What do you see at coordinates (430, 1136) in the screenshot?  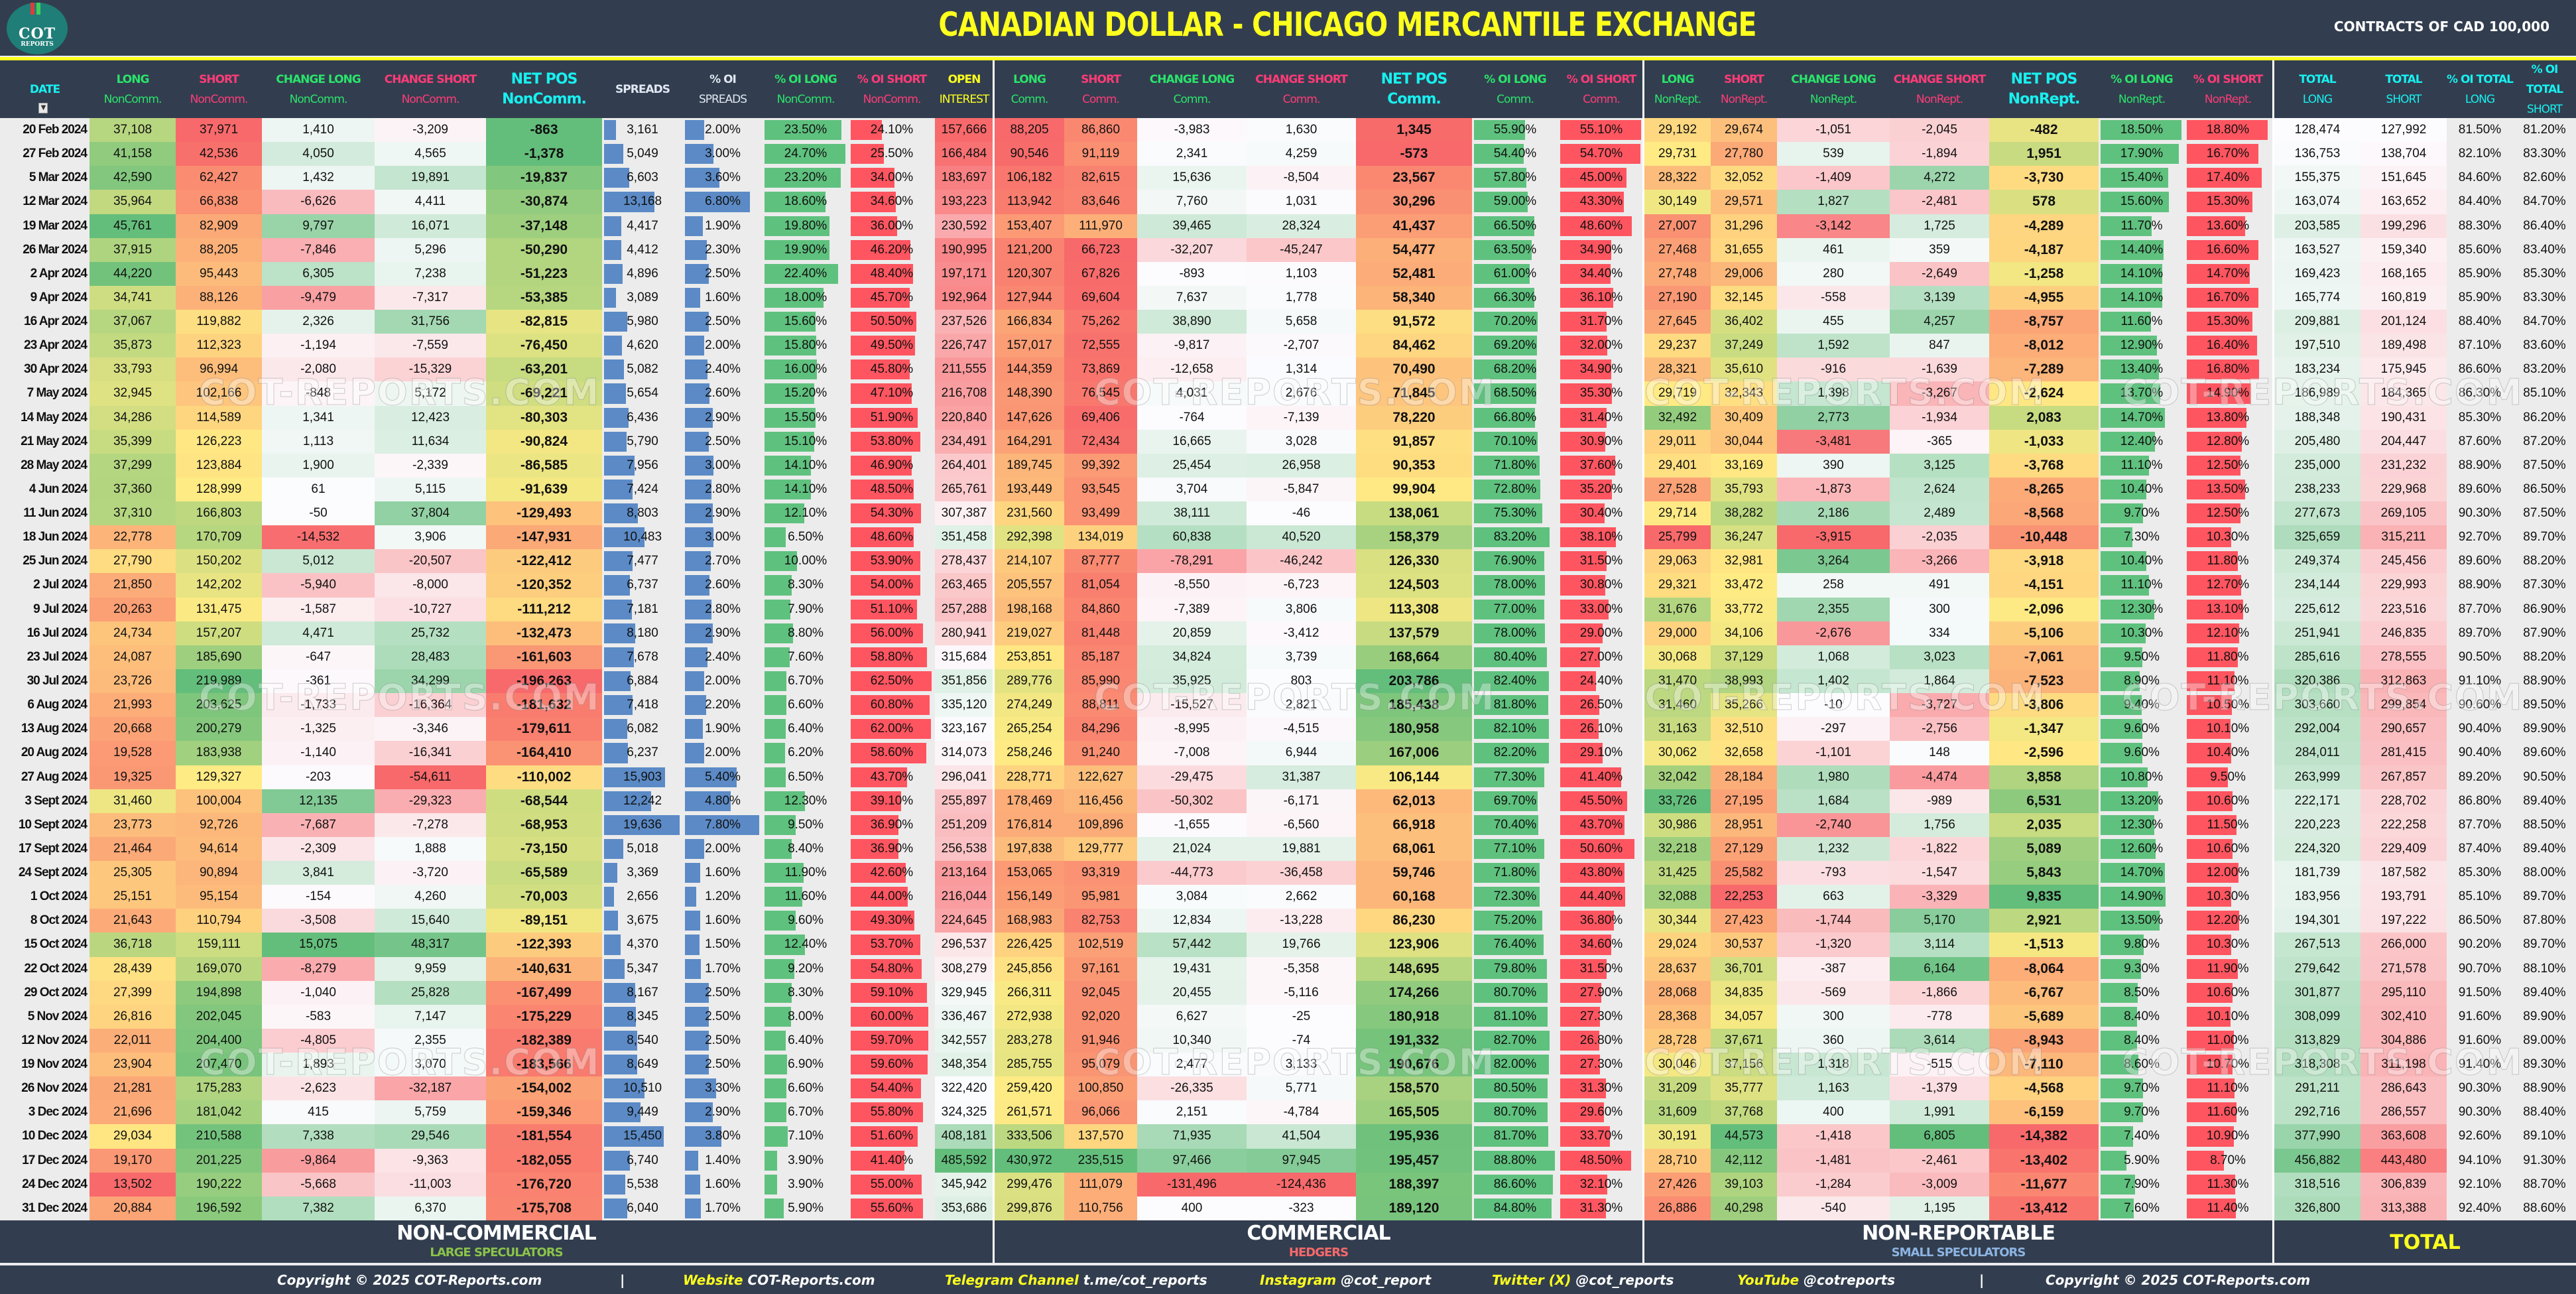 I see `cell-noncomm-3: 29,546` at bounding box center [430, 1136].